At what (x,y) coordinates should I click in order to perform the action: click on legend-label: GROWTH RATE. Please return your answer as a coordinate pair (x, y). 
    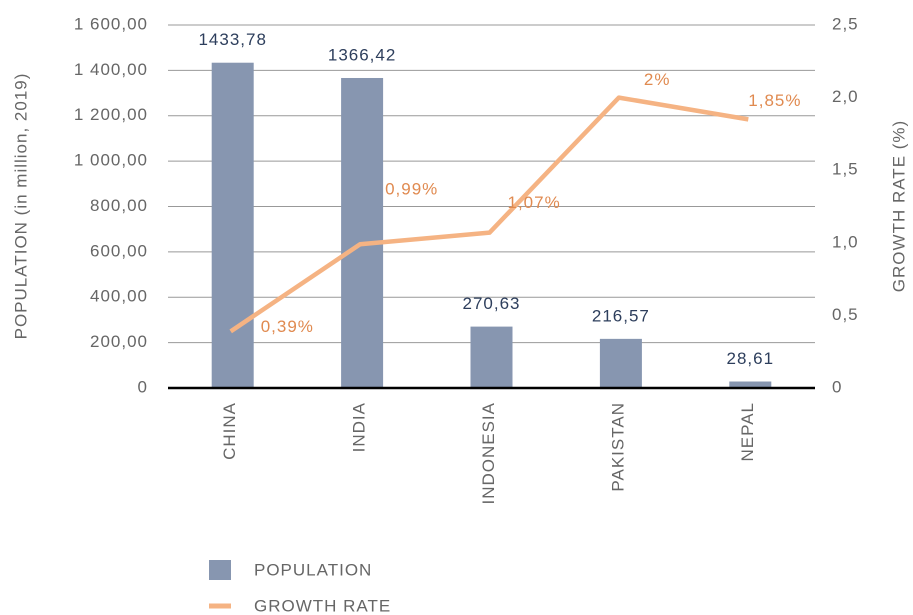
    Looking at the image, I should click on (322, 605).